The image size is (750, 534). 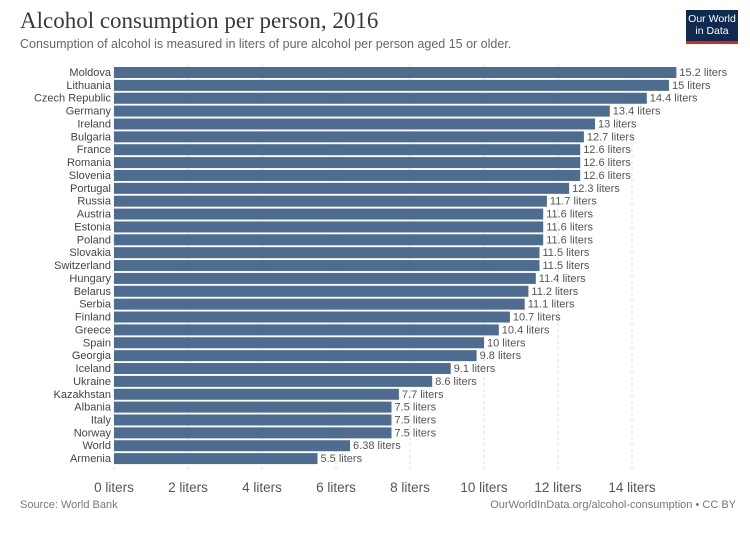 What do you see at coordinates (114, 487) in the screenshot?
I see `x-tick-label: 0 liters` at bounding box center [114, 487].